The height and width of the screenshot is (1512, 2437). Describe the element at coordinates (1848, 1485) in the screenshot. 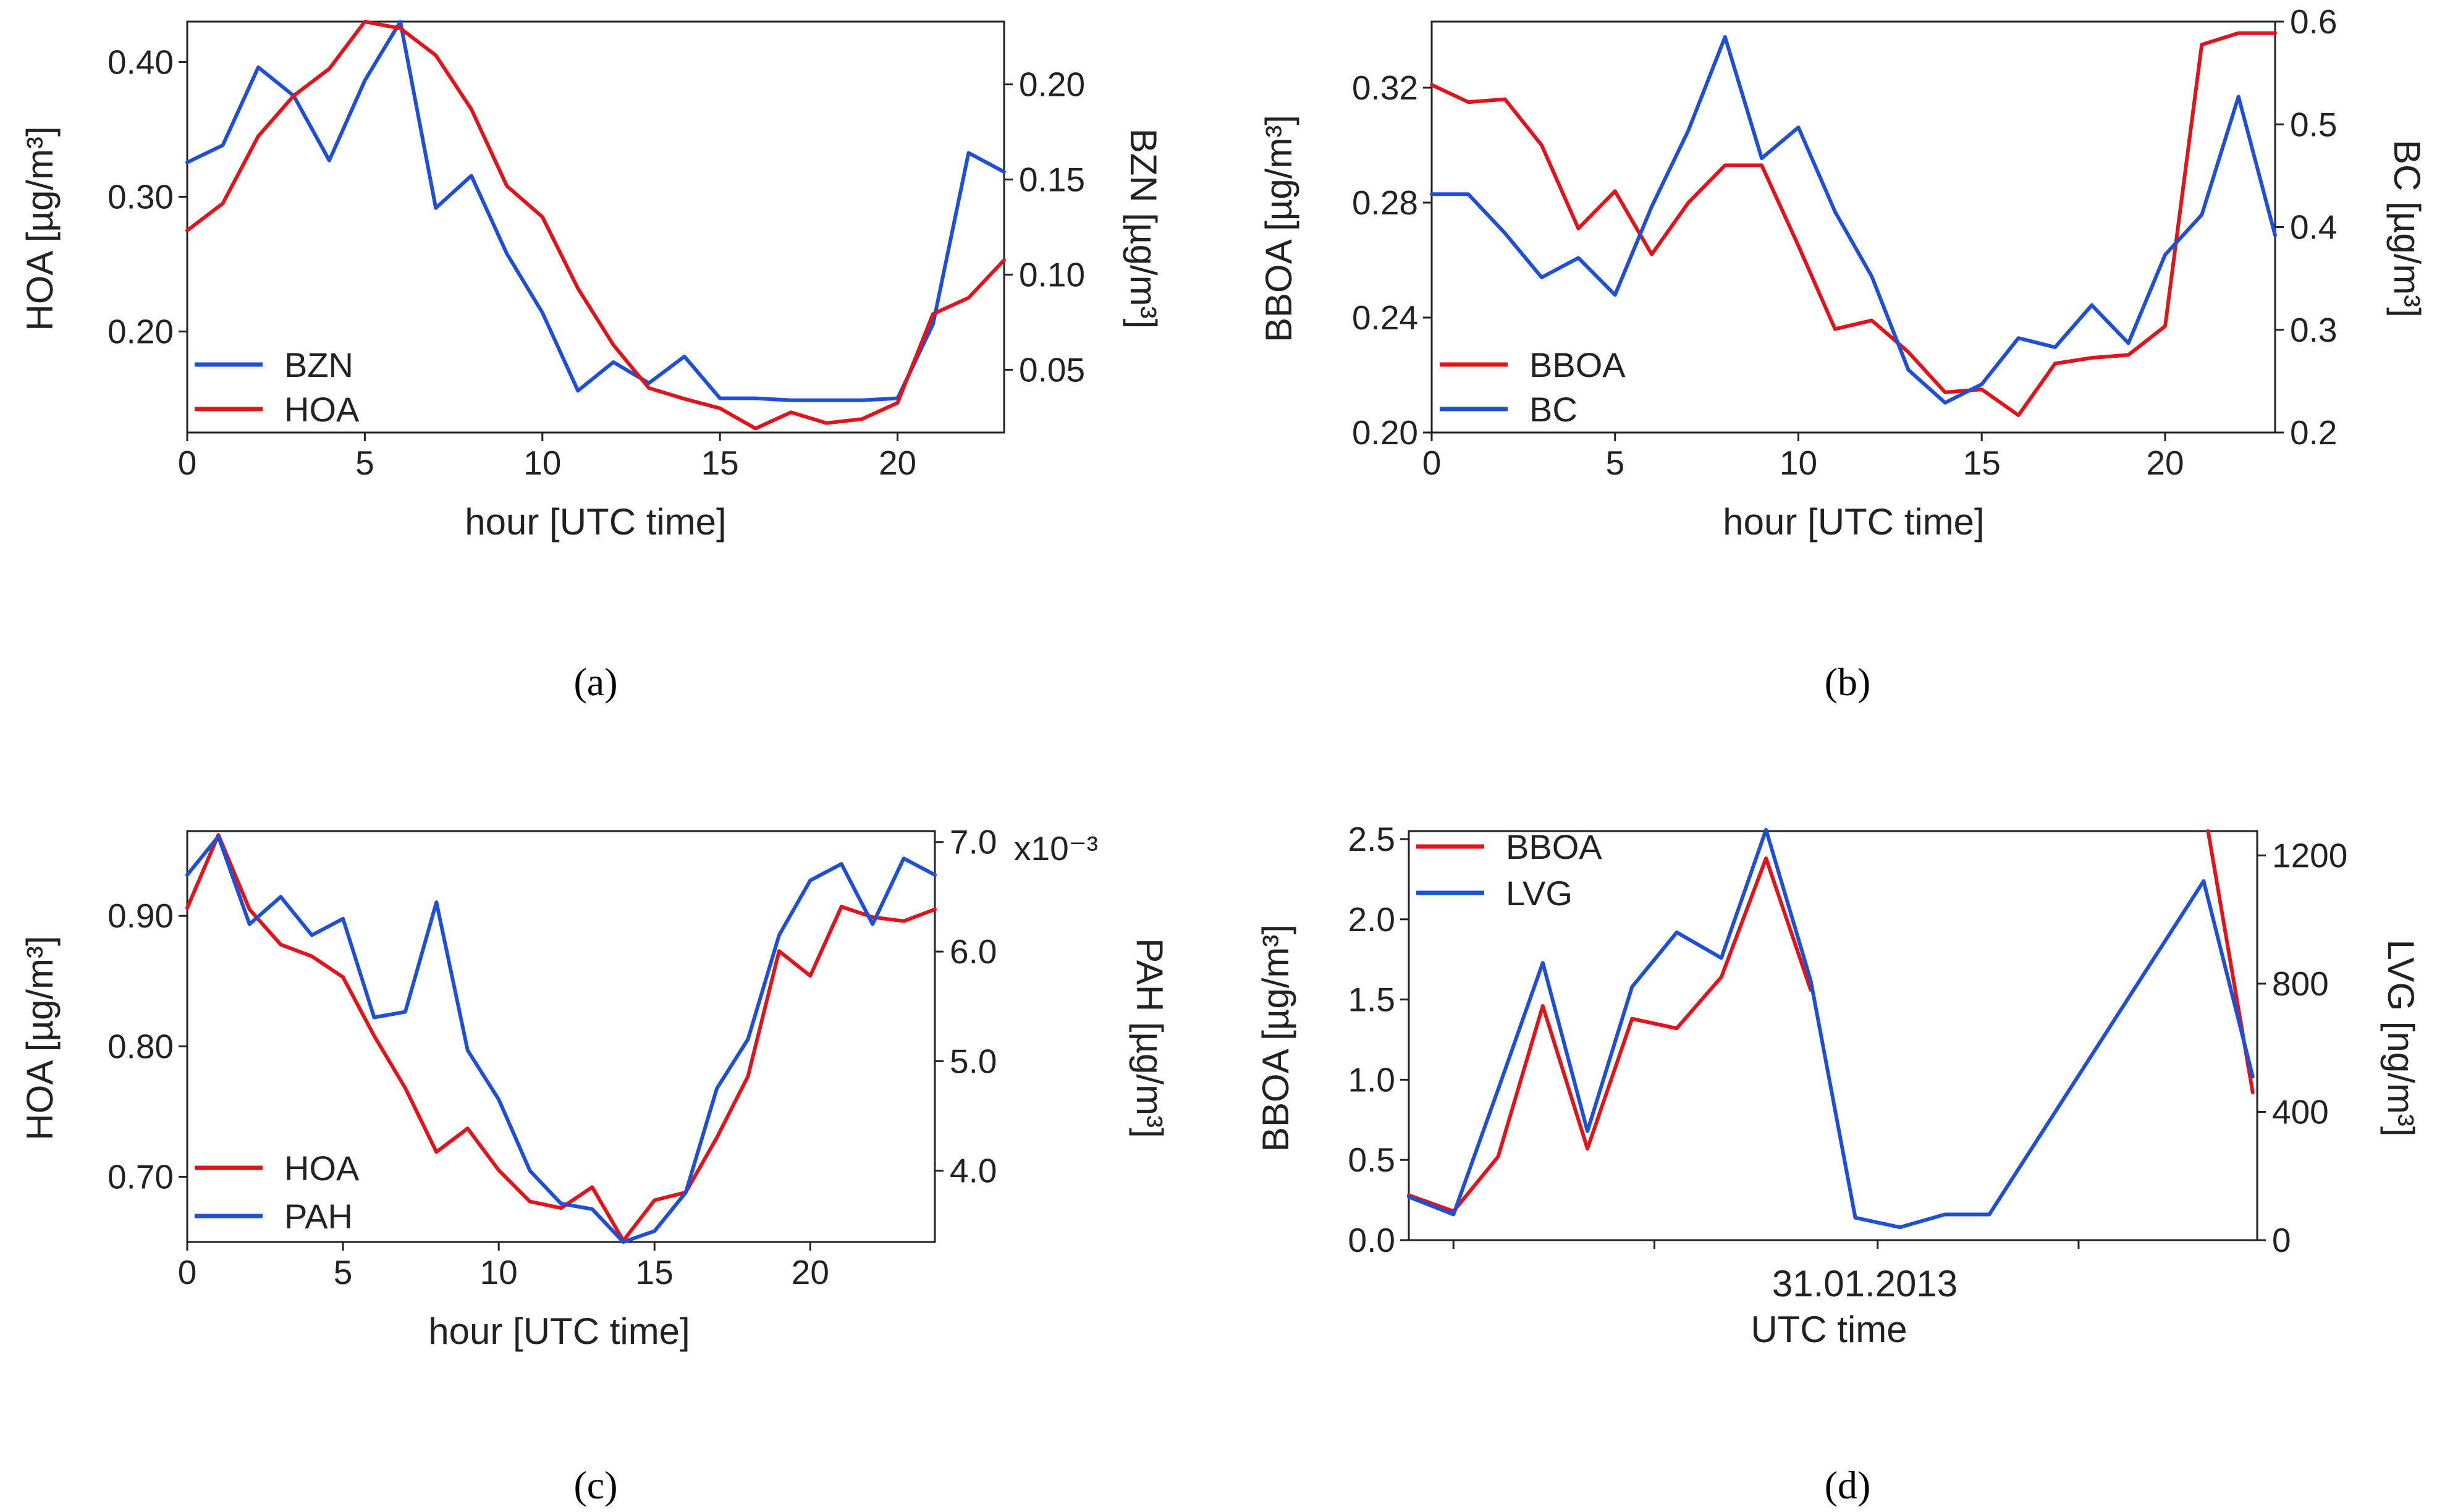

I see `panel-caption: (d)` at that location.